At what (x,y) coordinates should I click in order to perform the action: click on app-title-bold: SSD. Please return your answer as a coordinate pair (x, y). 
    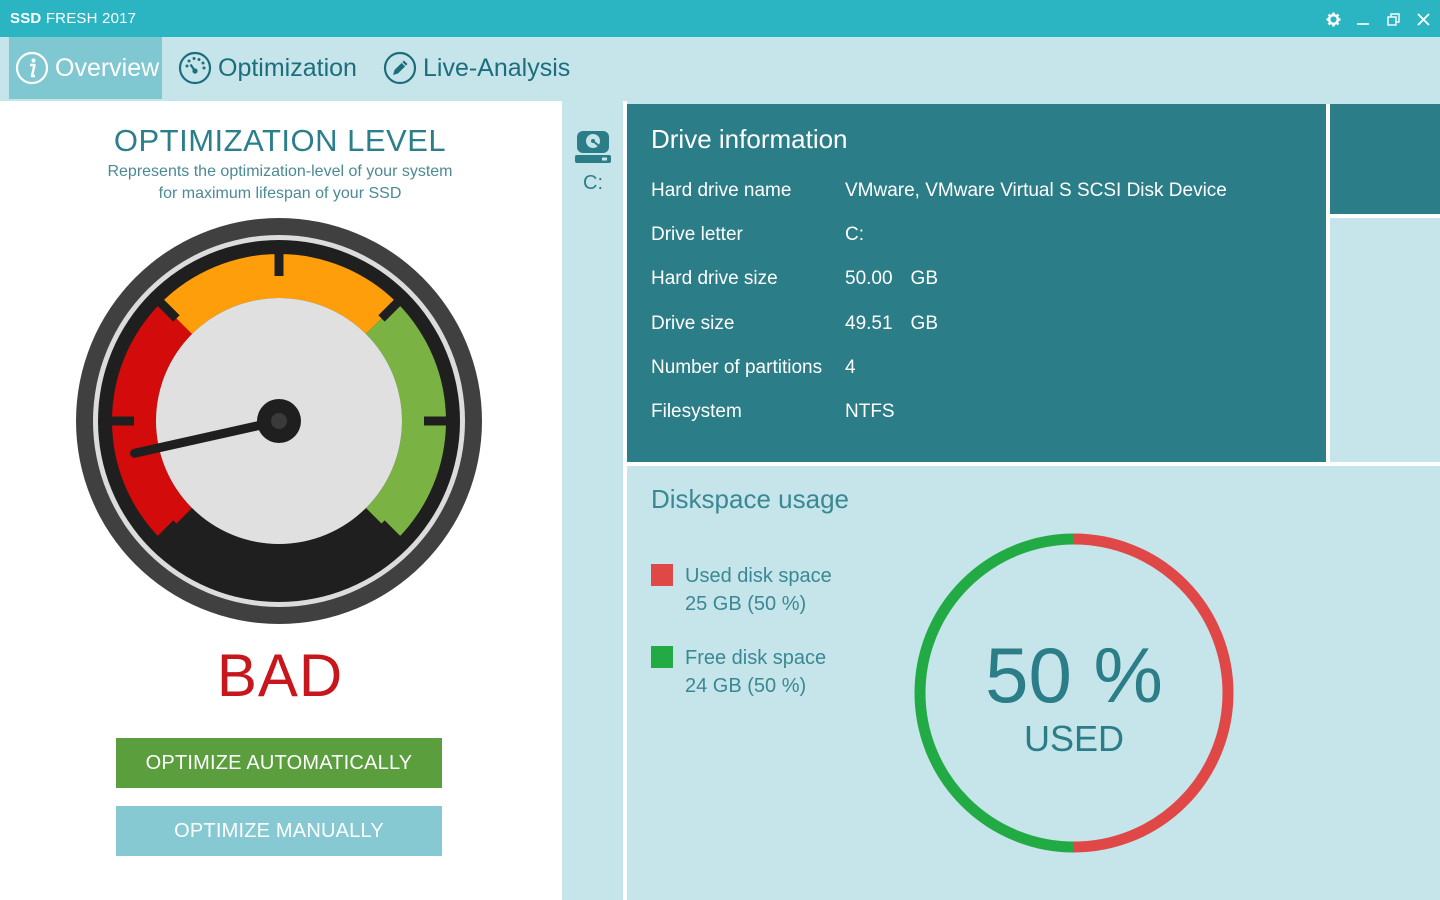
    Looking at the image, I should click on (26, 18).